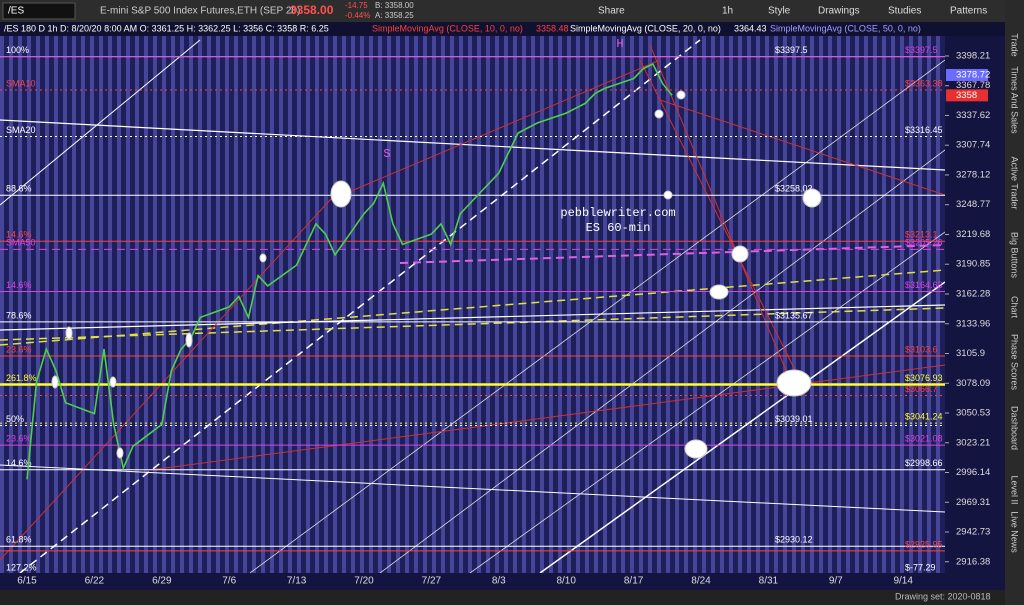  I want to click on sidebar-tab: Live News, so click(1015, 532).